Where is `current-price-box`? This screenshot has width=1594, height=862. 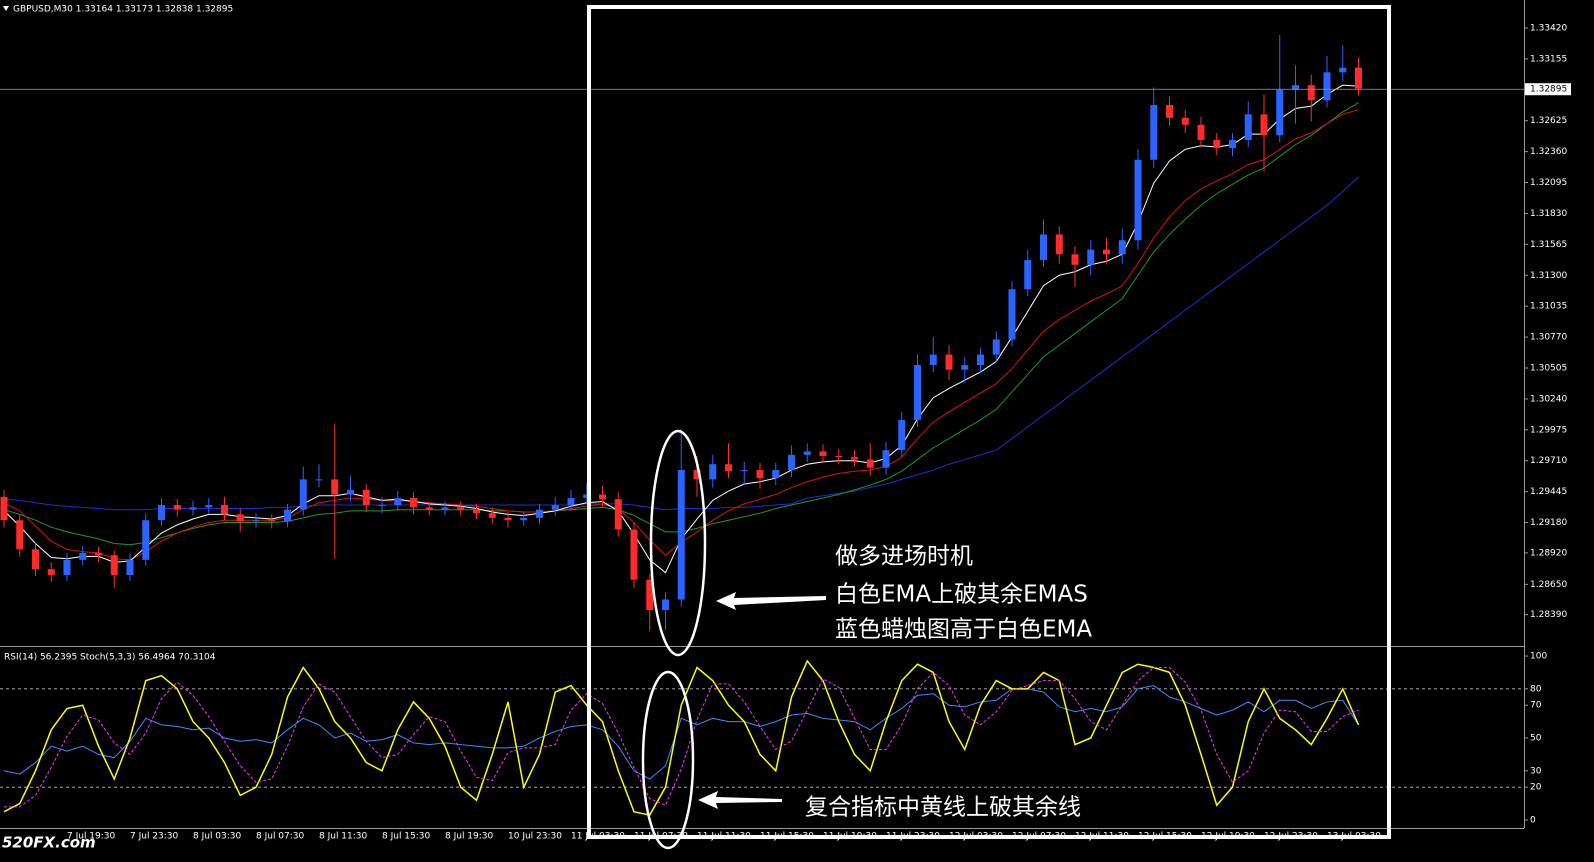
current-price-box is located at coordinates (1548, 89).